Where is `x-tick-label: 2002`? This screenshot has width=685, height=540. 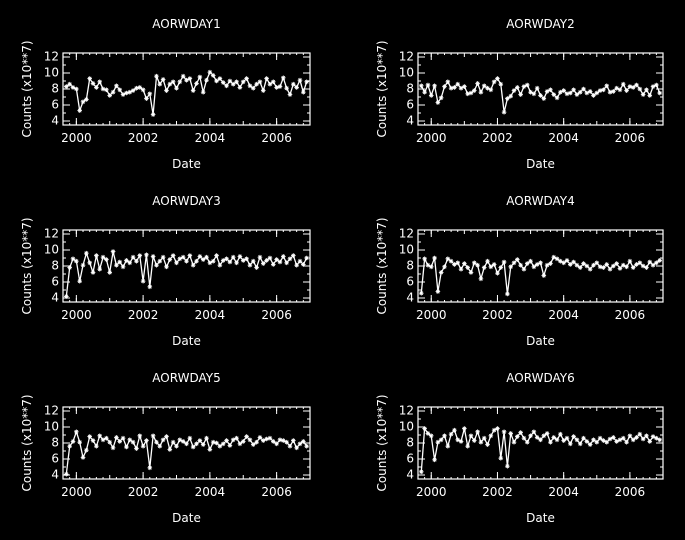
x-tick-label: 2002 is located at coordinates (143, 138).